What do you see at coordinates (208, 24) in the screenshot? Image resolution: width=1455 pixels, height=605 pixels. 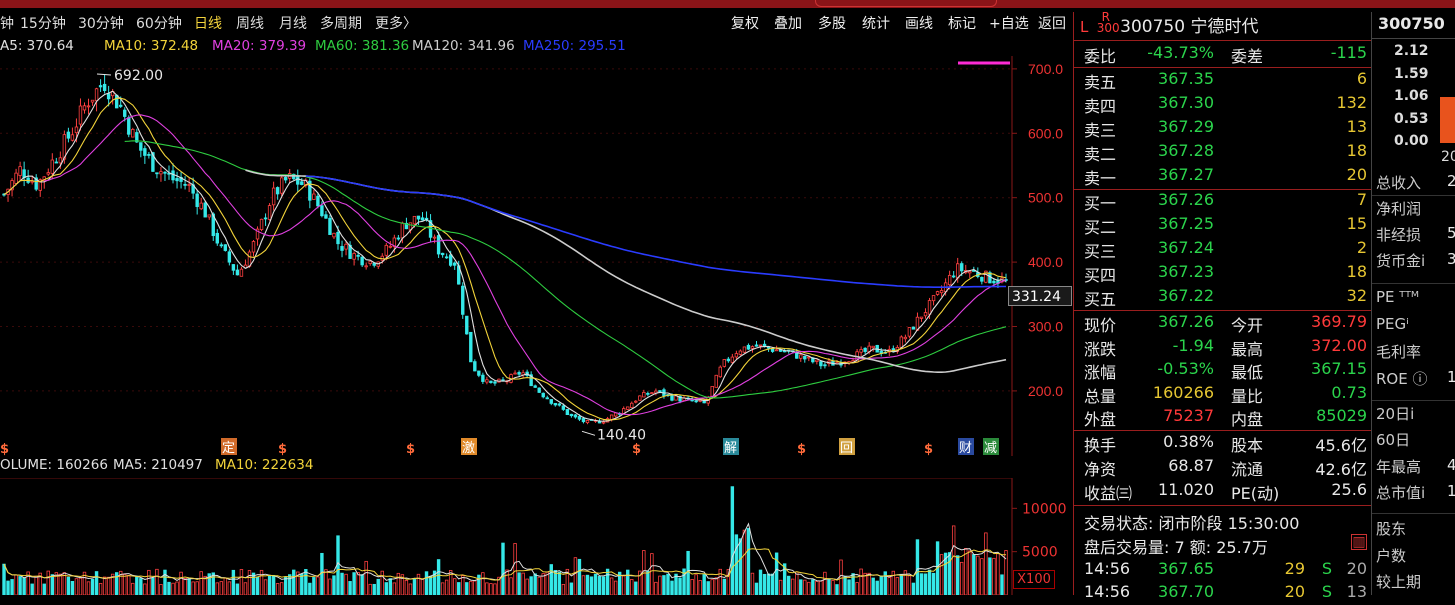 I see `period-tab: 日线` at bounding box center [208, 24].